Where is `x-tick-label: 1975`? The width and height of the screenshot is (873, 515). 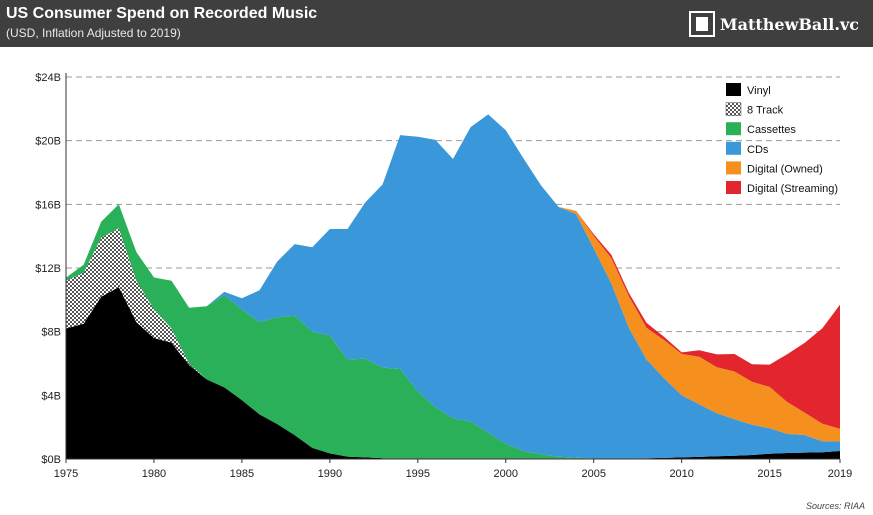
x-tick-label: 1975 is located at coordinates (66, 474).